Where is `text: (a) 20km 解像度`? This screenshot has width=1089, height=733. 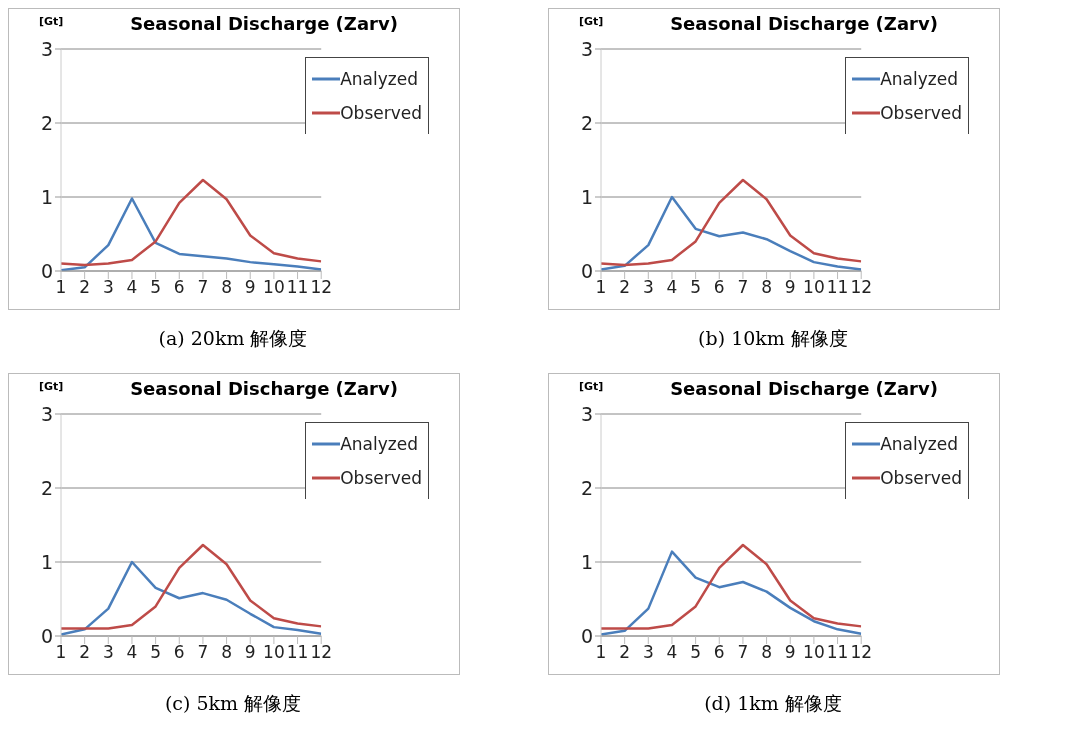 text: (a) 20km 解像度 is located at coordinates (233, 338).